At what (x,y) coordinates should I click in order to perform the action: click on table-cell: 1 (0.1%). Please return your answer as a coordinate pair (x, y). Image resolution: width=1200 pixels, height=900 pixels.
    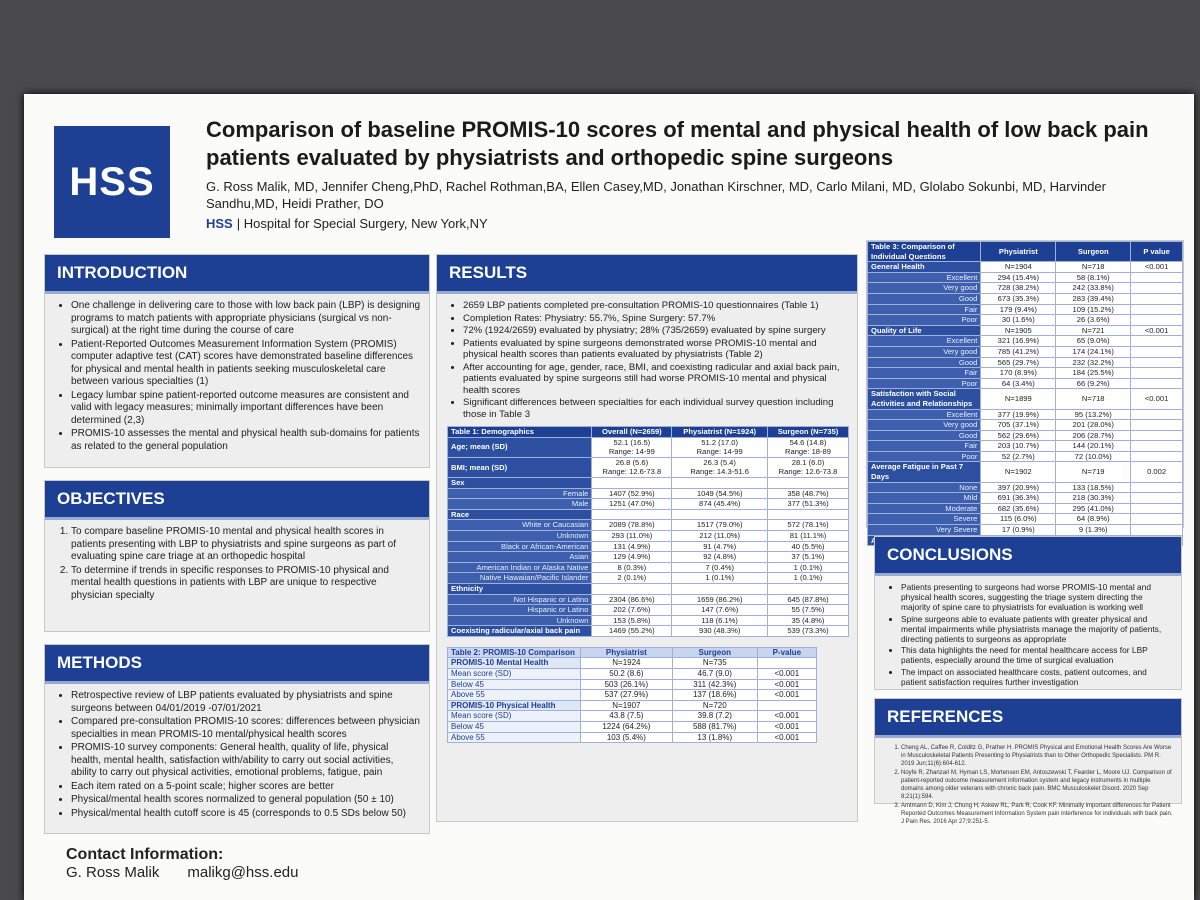
    Looking at the image, I should click on (719, 578).